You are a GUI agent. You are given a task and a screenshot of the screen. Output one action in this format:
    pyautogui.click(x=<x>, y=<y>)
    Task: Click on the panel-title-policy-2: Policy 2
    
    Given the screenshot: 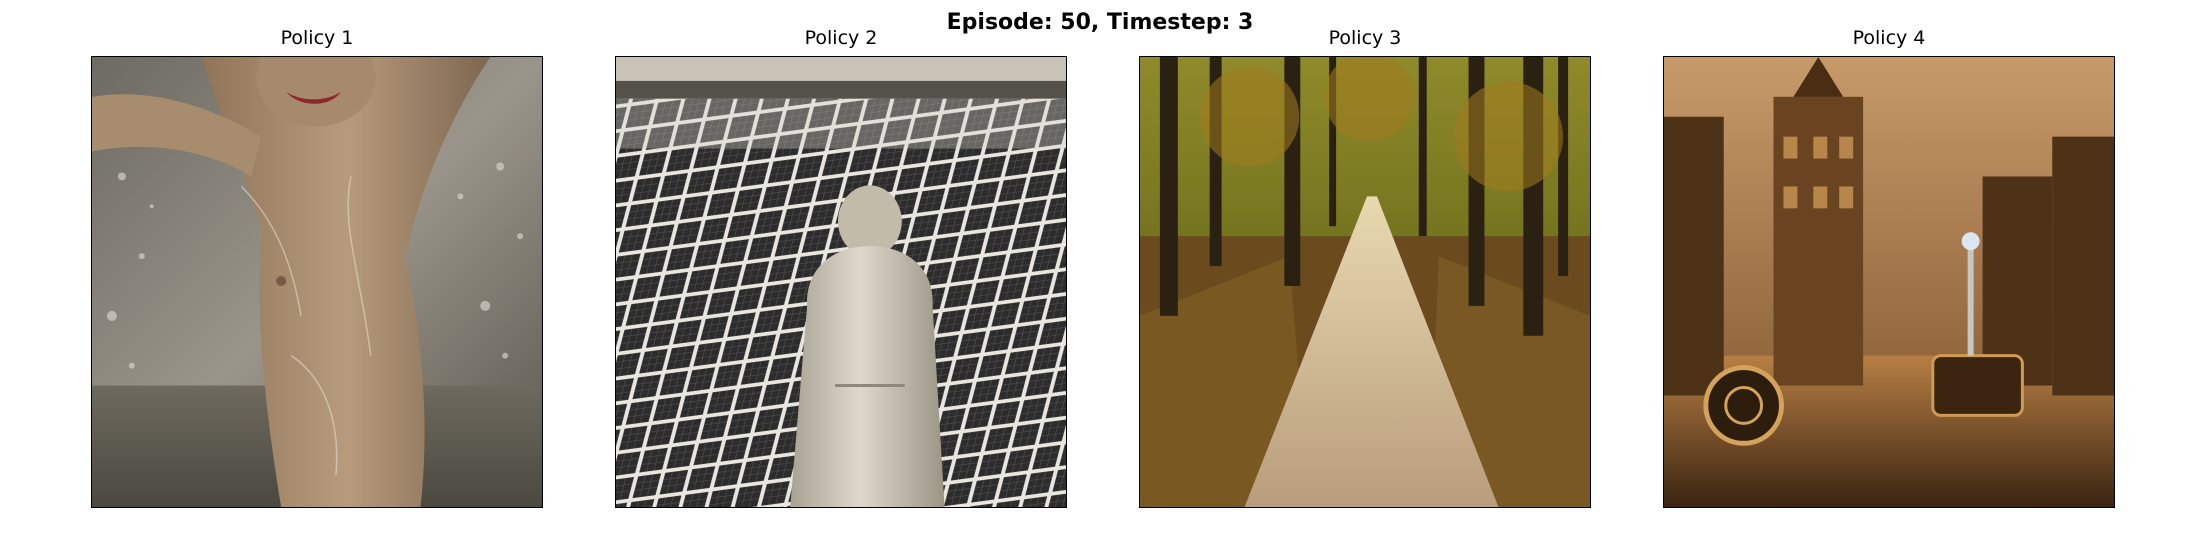 What is the action you would take?
    pyautogui.click(x=841, y=38)
    